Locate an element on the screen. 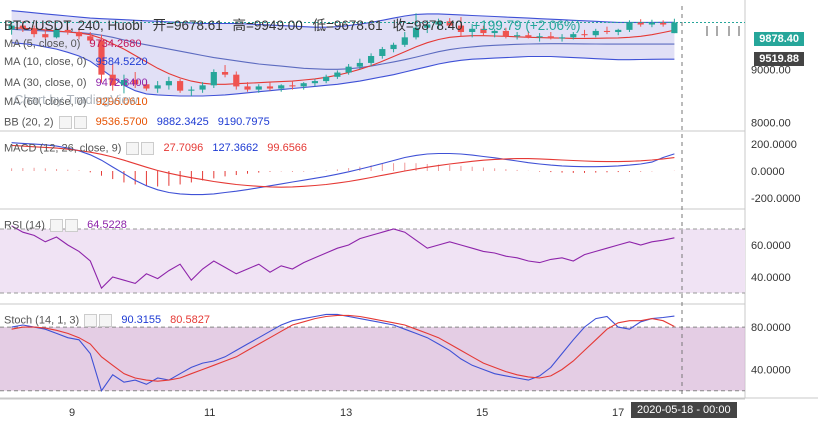 The height and width of the screenshot is (433, 818). legend-bb: BB (20, 2) 9536.5700 9882.3425 9190.7975 is located at coordinates (137, 122).